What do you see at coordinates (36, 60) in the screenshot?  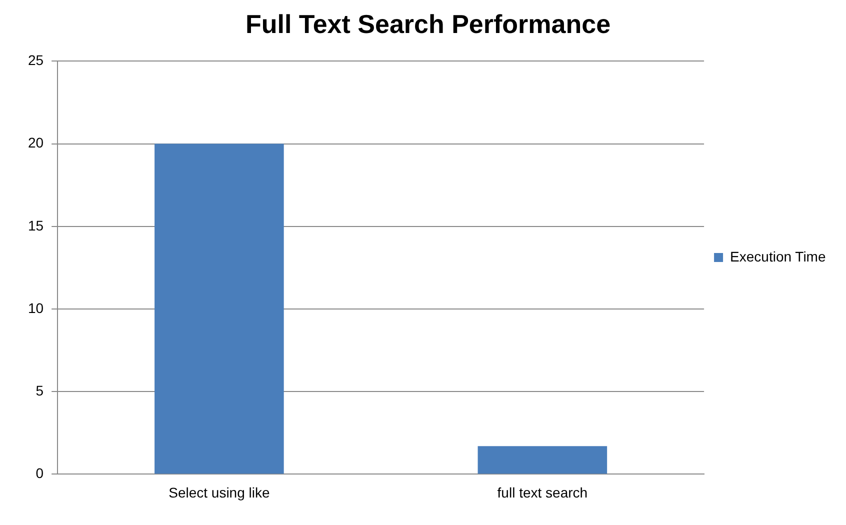 I see `y-tick-label: 25` at bounding box center [36, 60].